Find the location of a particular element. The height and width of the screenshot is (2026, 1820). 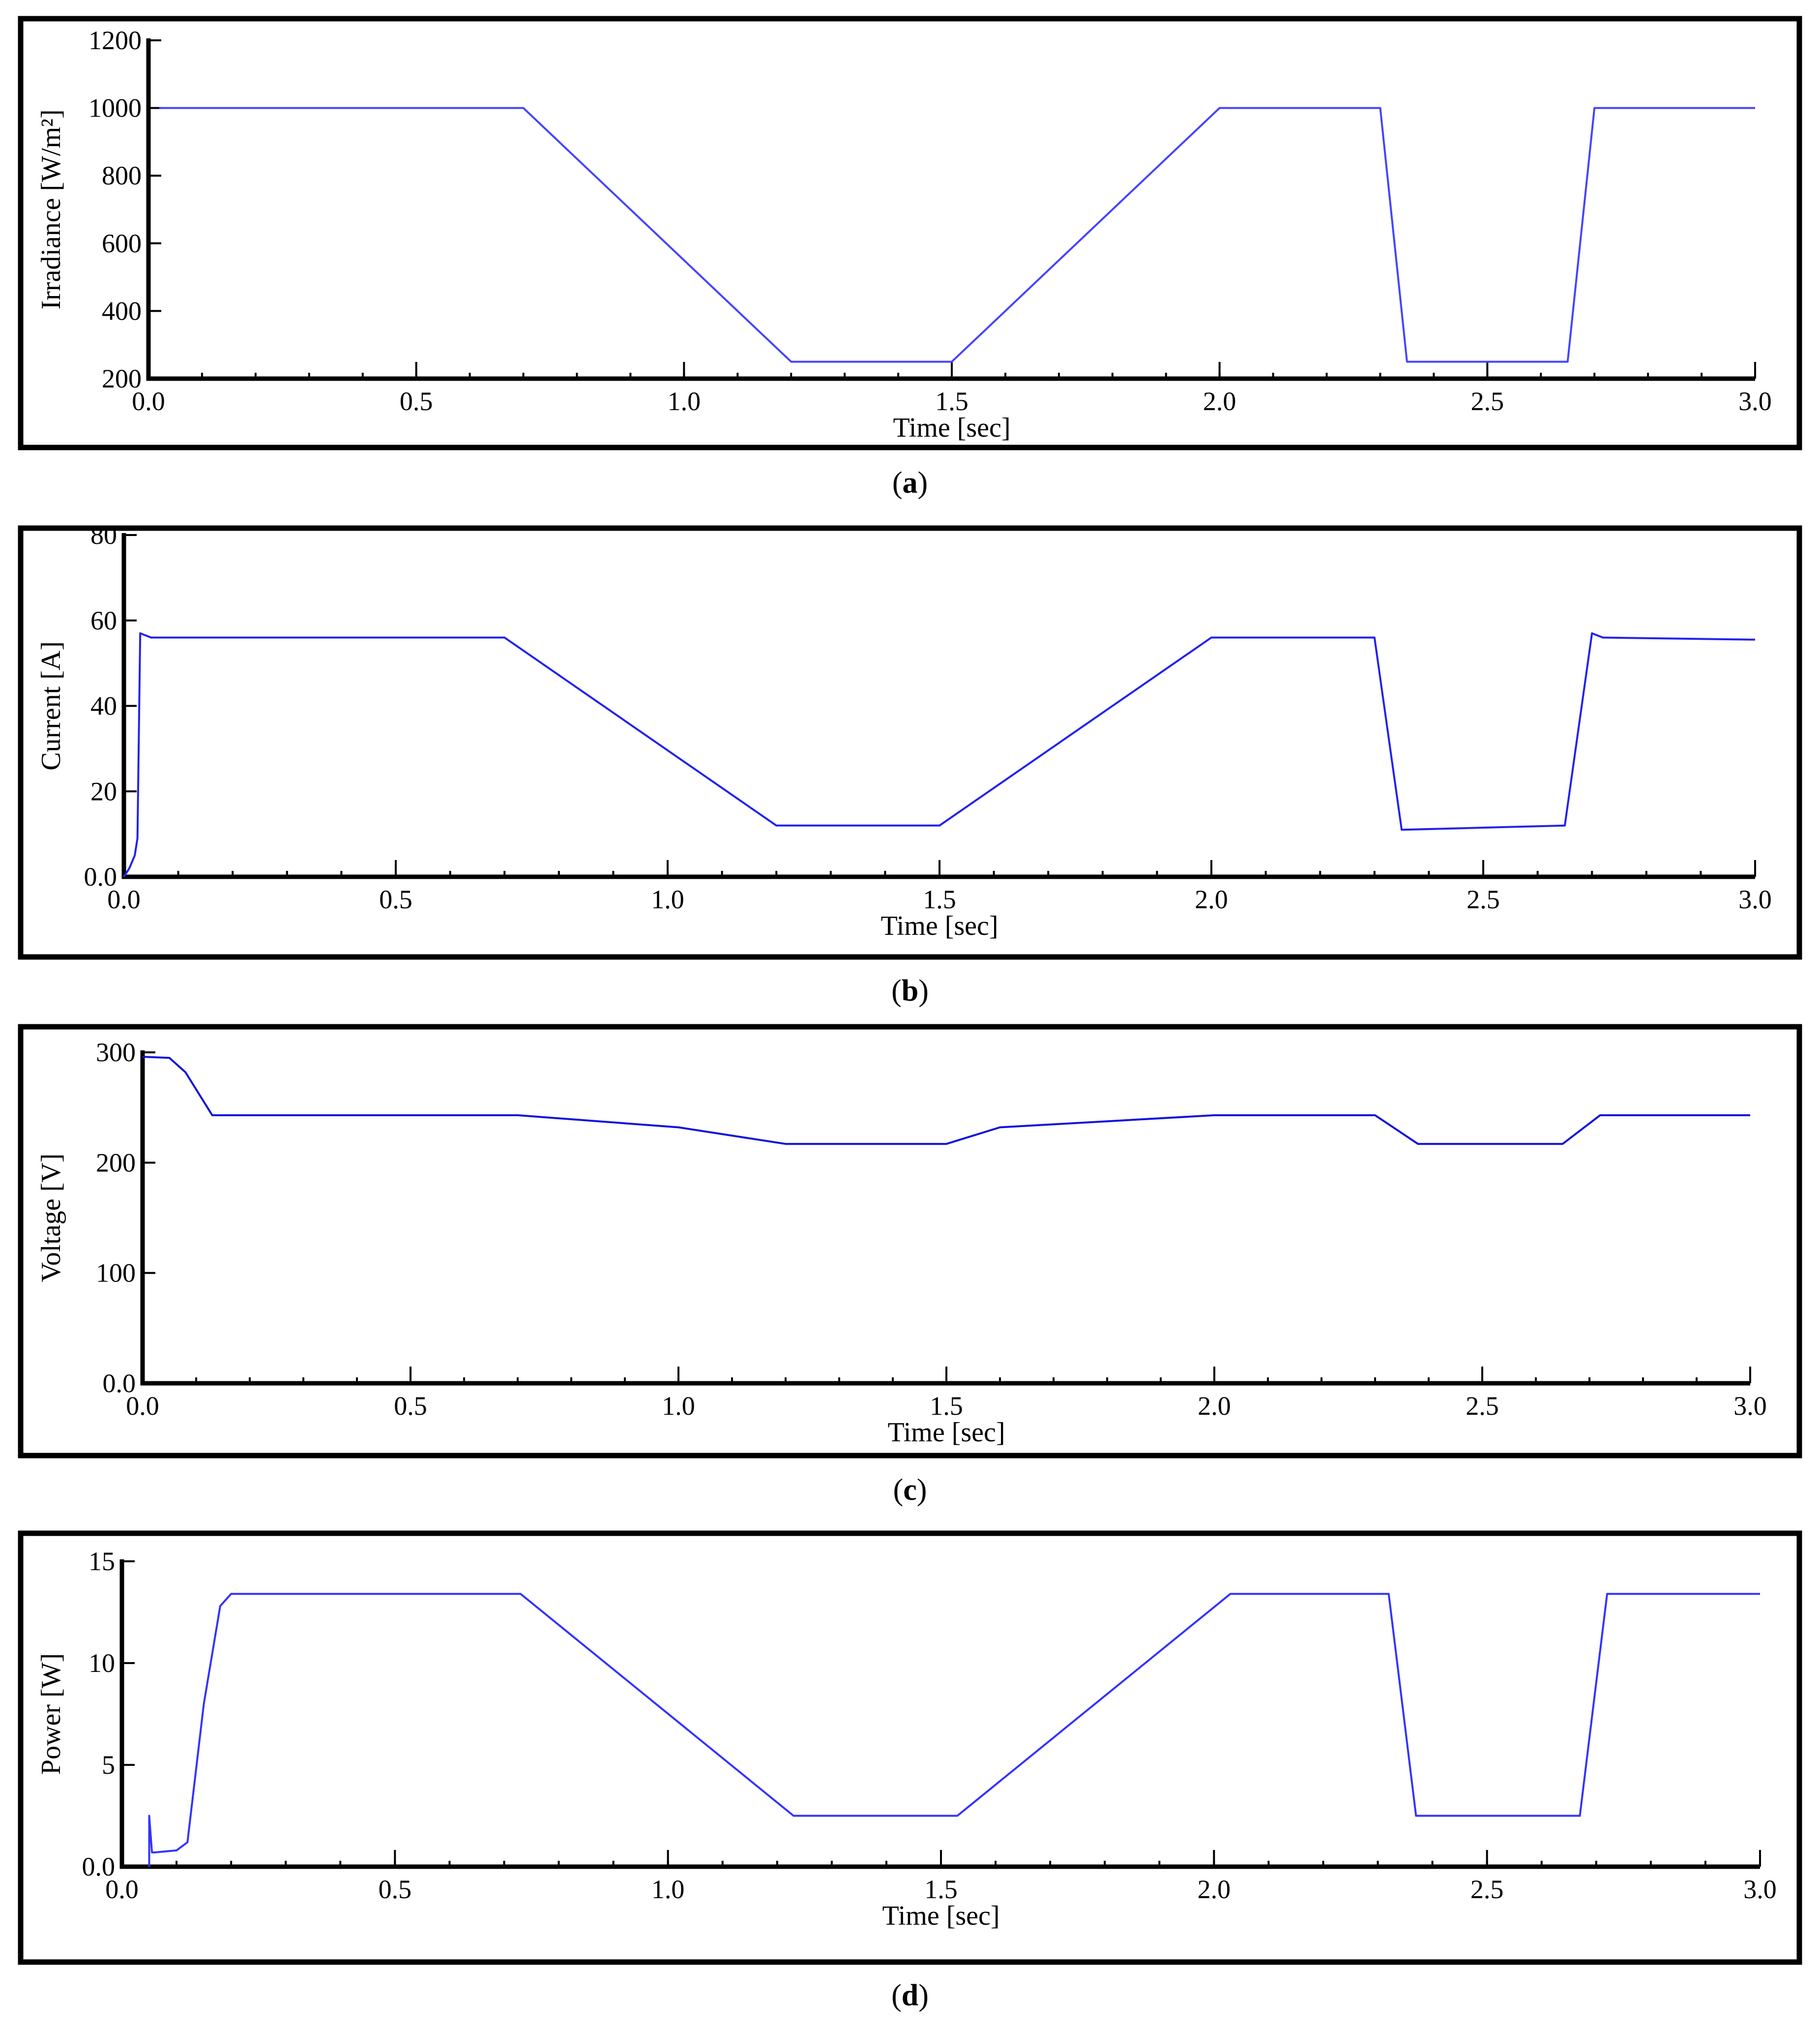

y-tick-label: 40 is located at coordinates (103, 706).